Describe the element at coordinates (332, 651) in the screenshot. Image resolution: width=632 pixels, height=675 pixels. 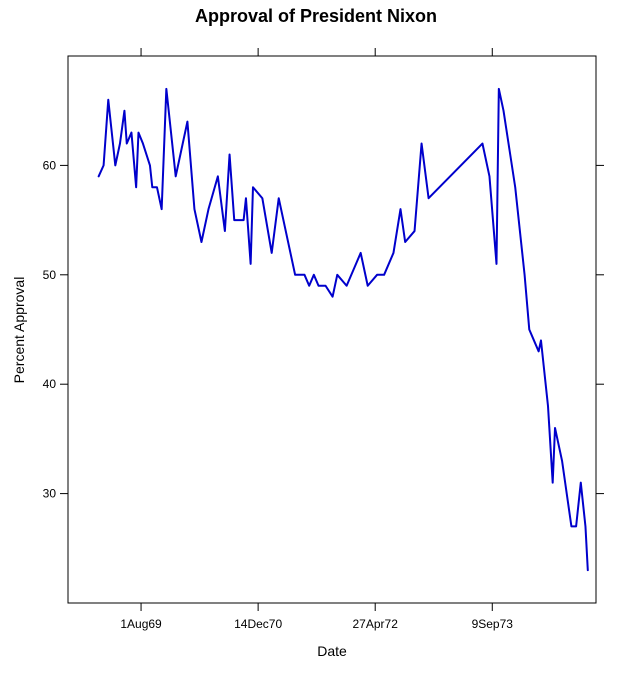
I see `x-axis-label: Date` at that location.